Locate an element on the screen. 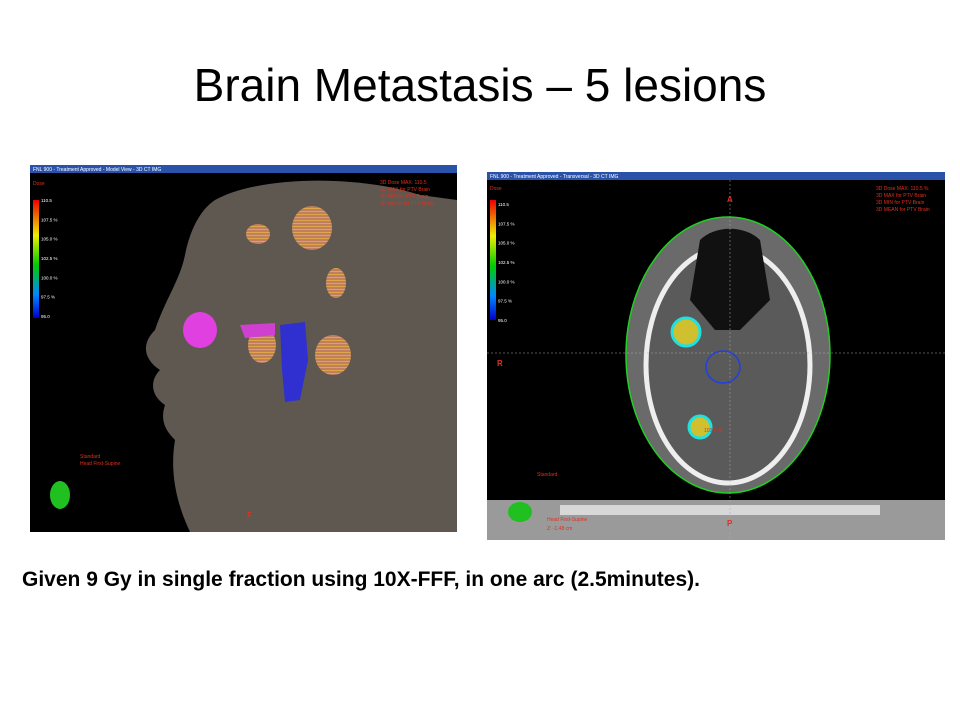 The height and width of the screenshot is (720, 960). organ-structure is located at coordinates (257, 330).